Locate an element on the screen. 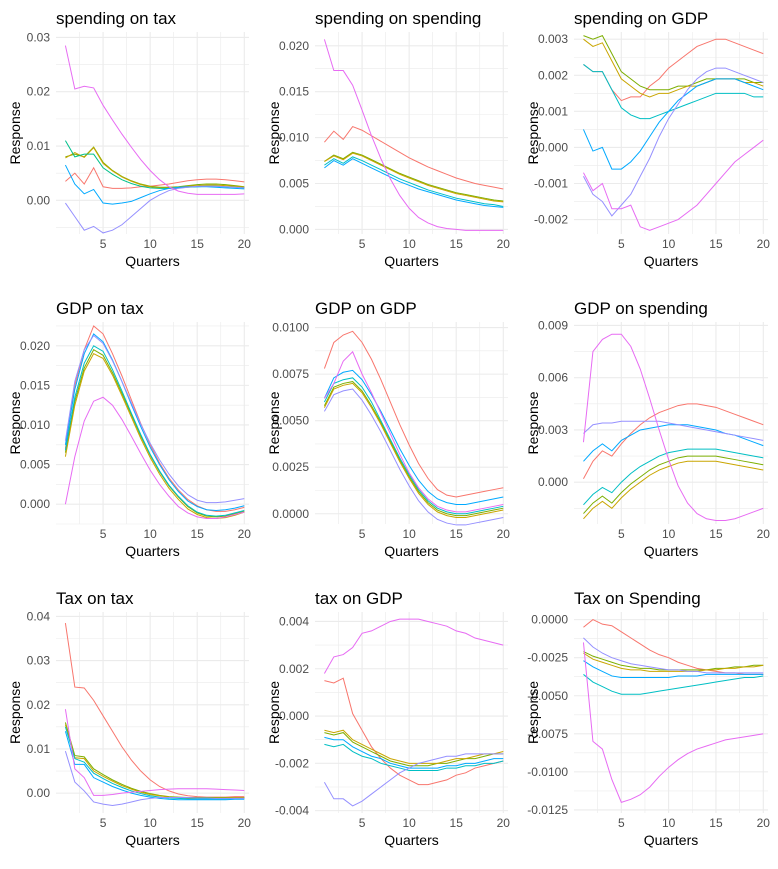  panel-title: spending on tax is located at coordinates (116, 18).